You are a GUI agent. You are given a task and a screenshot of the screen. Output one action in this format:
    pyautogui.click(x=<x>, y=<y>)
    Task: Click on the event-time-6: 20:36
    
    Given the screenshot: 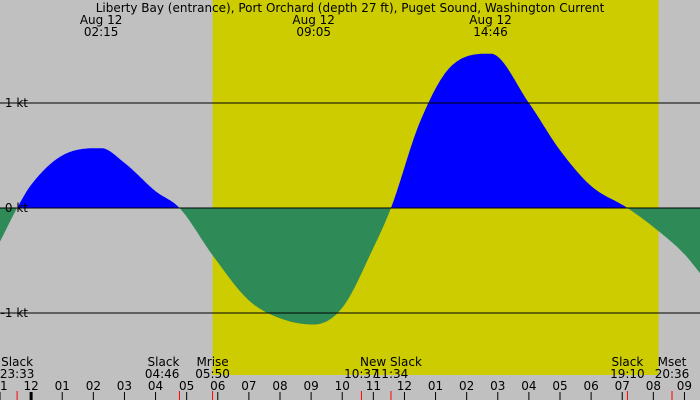 What is the action you would take?
    pyautogui.click(x=672, y=374)
    